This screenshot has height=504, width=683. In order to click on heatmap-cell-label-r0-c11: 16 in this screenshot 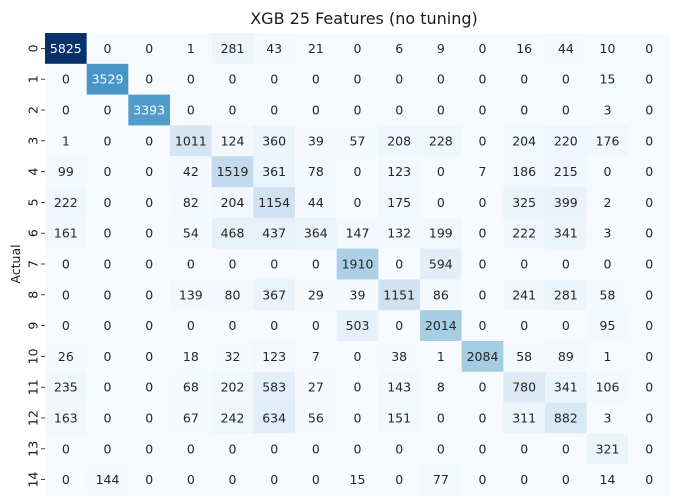, I will do `click(524, 48)`.